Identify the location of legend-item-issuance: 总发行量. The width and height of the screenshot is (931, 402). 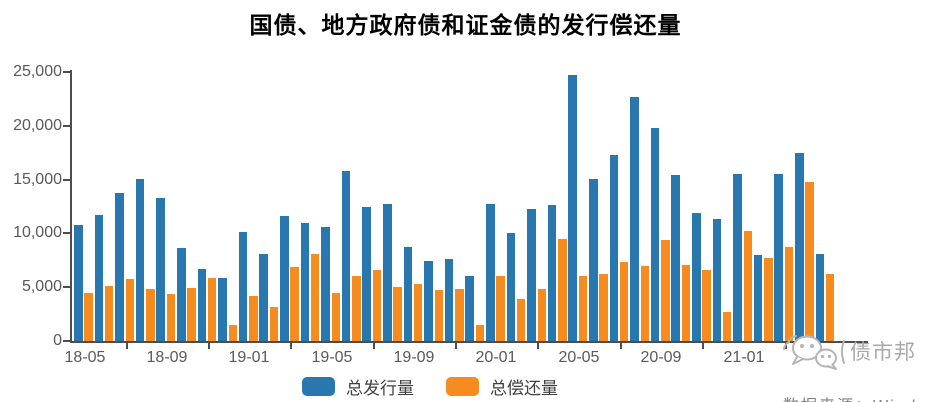
(358, 386).